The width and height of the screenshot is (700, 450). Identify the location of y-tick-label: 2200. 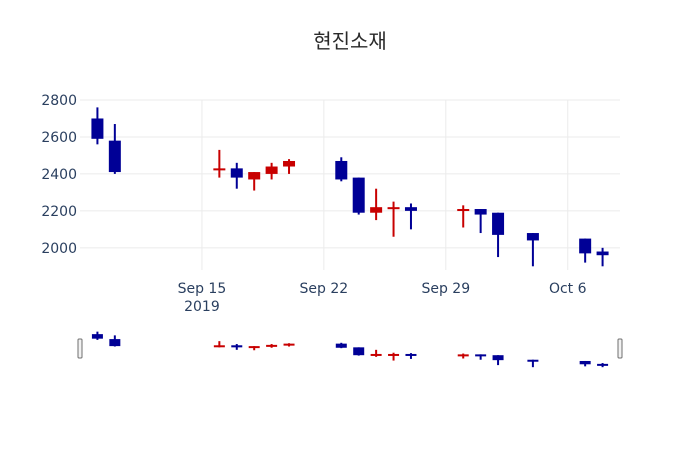
(59, 212).